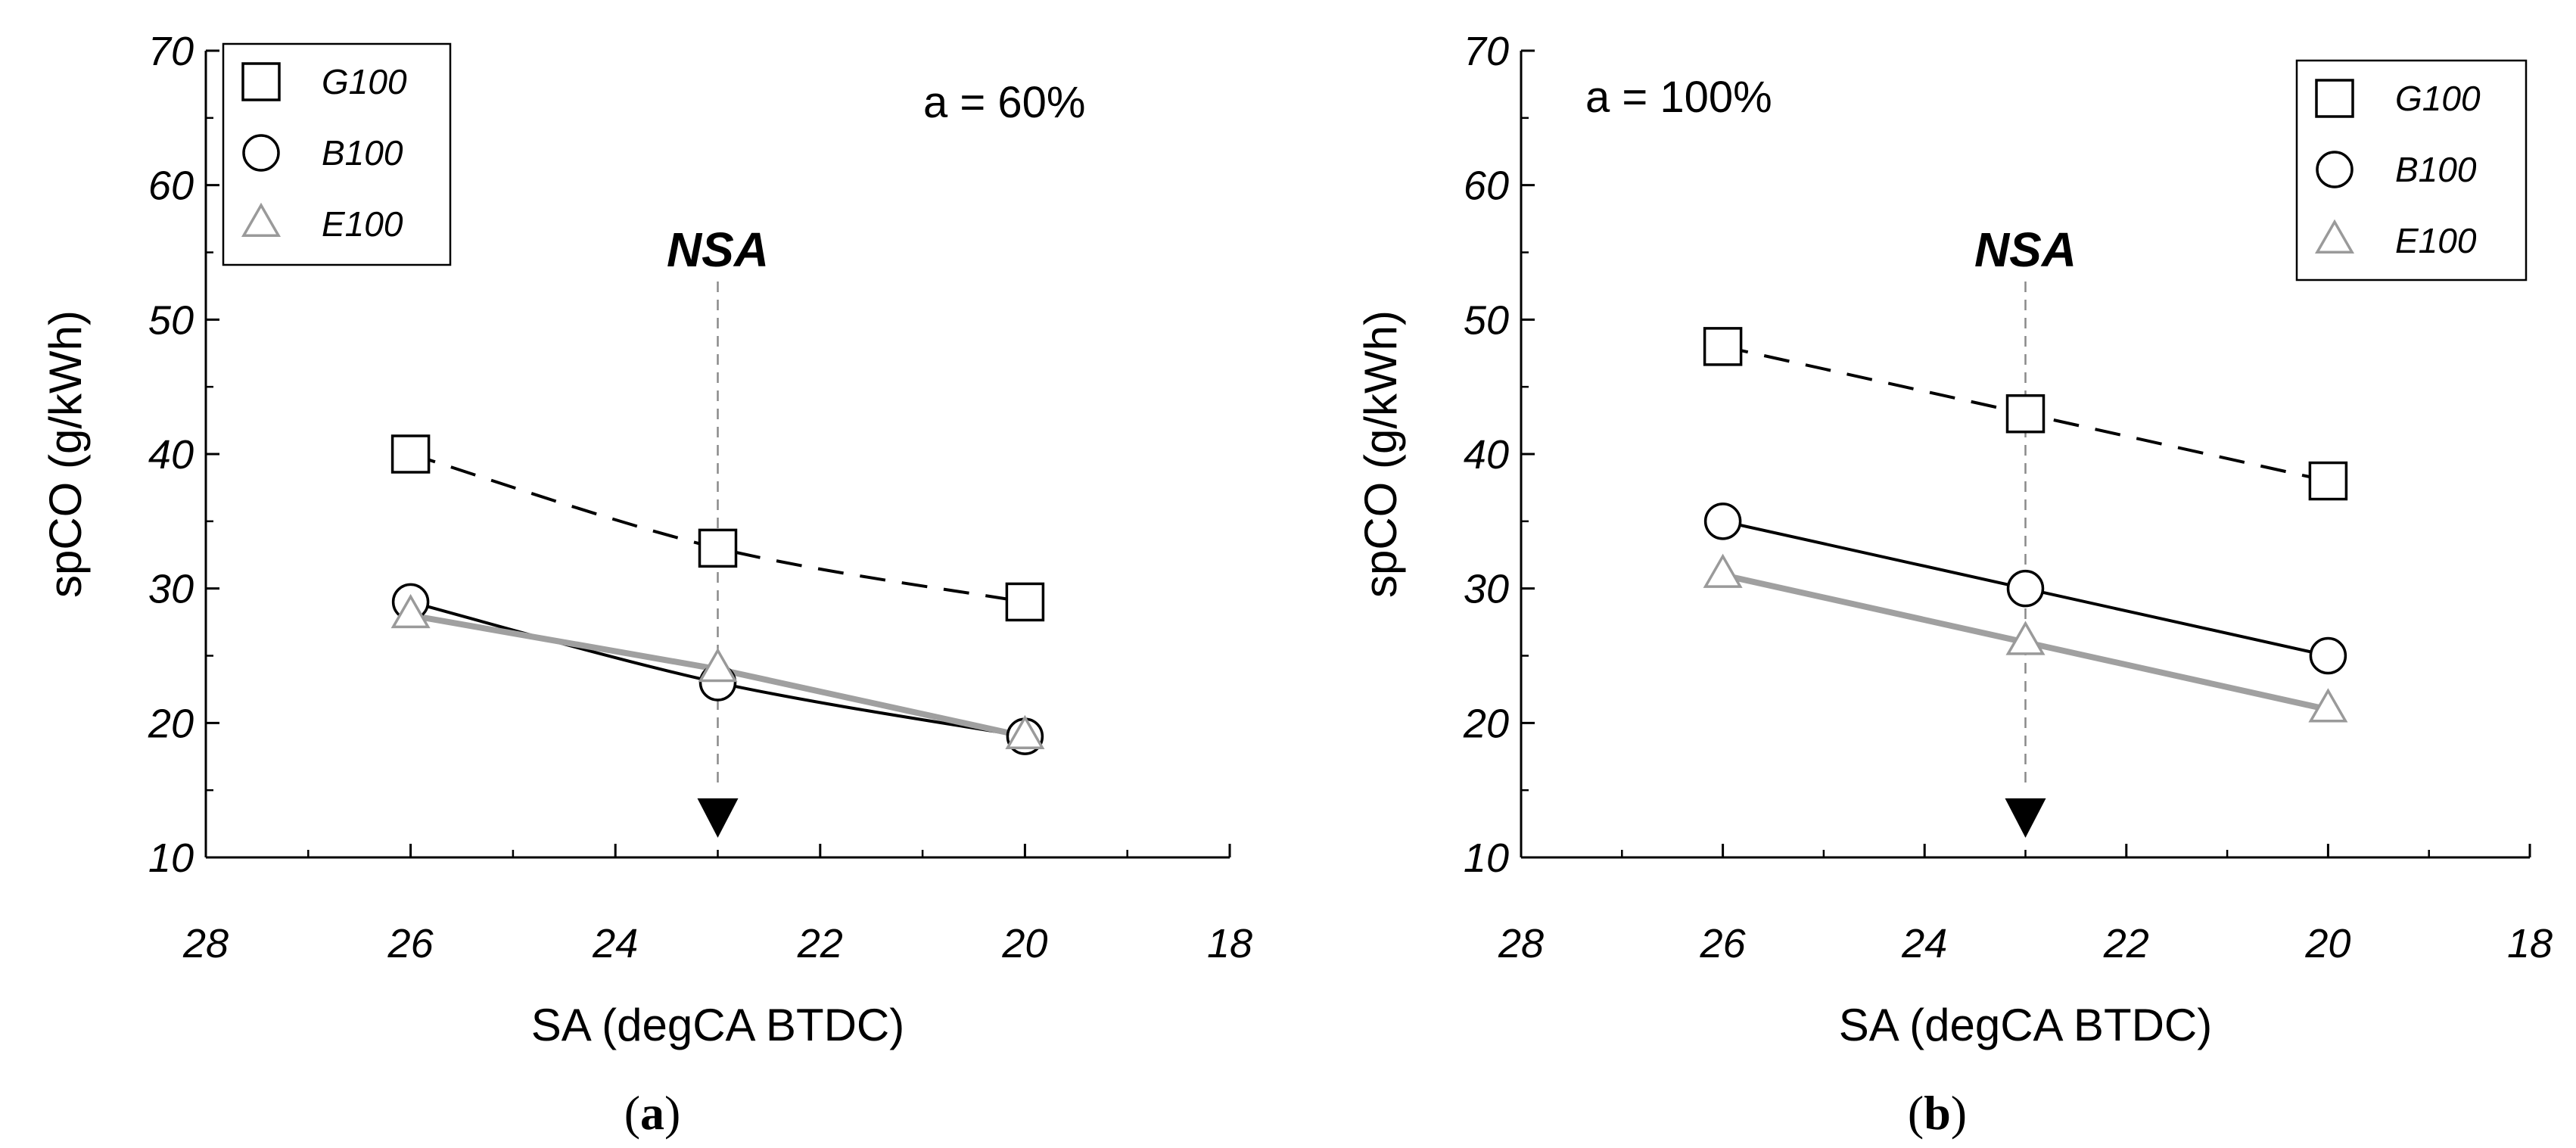 The image size is (2576, 1148). I want to click on annotation: a = 60%, so click(1004, 102).